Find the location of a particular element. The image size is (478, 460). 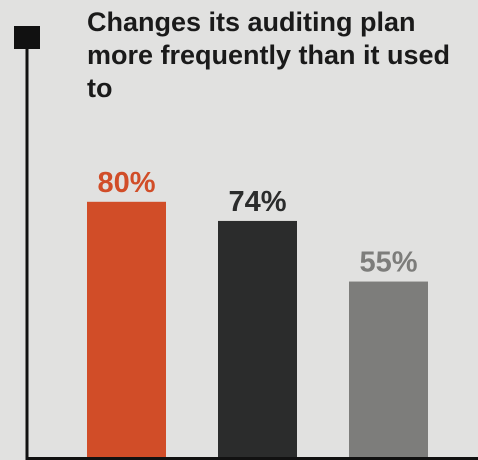

bar-value-label-2: 74% is located at coordinates (257, 202).